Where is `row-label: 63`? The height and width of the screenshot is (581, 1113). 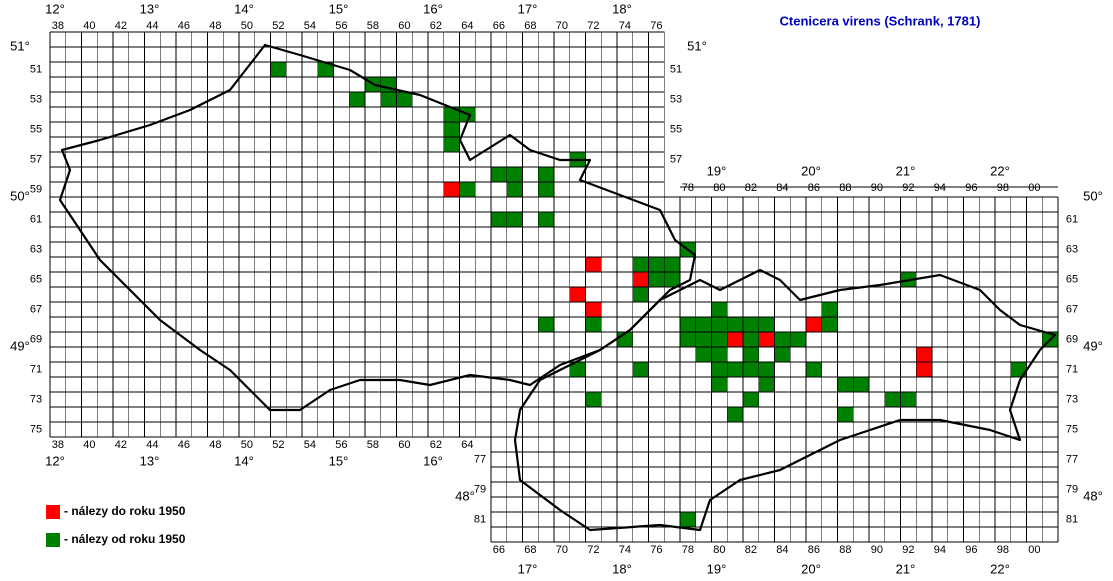
row-label: 63 is located at coordinates (36, 249).